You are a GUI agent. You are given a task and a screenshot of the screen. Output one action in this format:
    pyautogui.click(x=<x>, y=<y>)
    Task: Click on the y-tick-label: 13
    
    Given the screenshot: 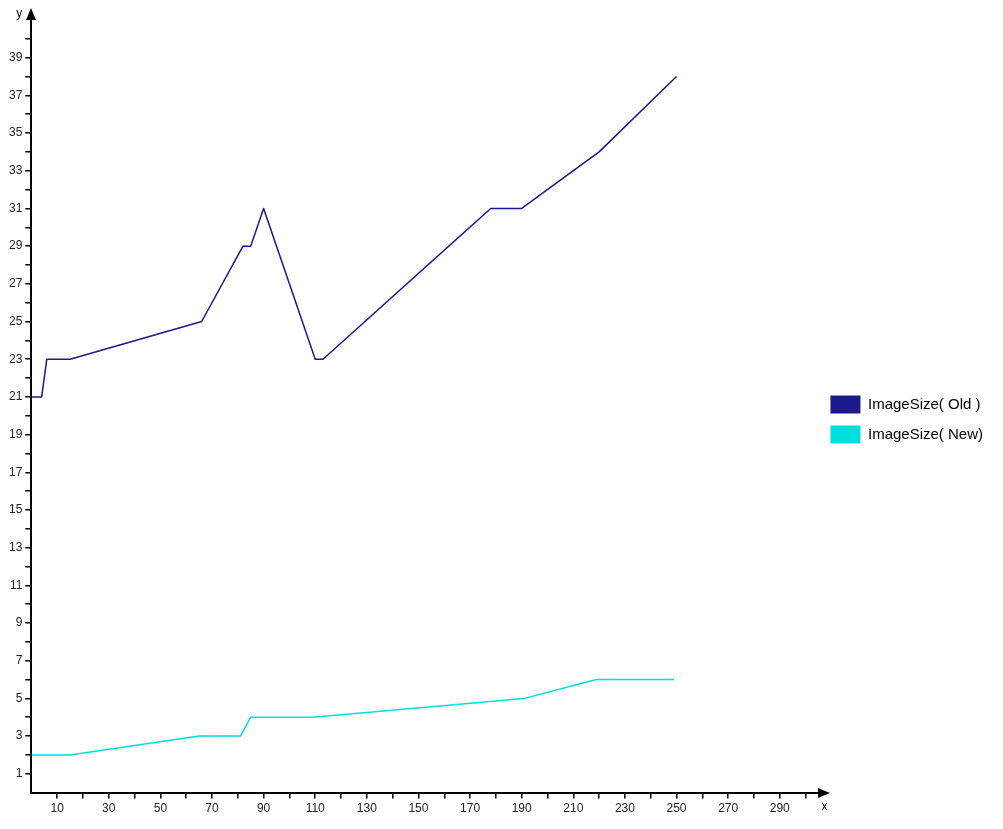 What is the action you would take?
    pyautogui.click(x=15, y=546)
    